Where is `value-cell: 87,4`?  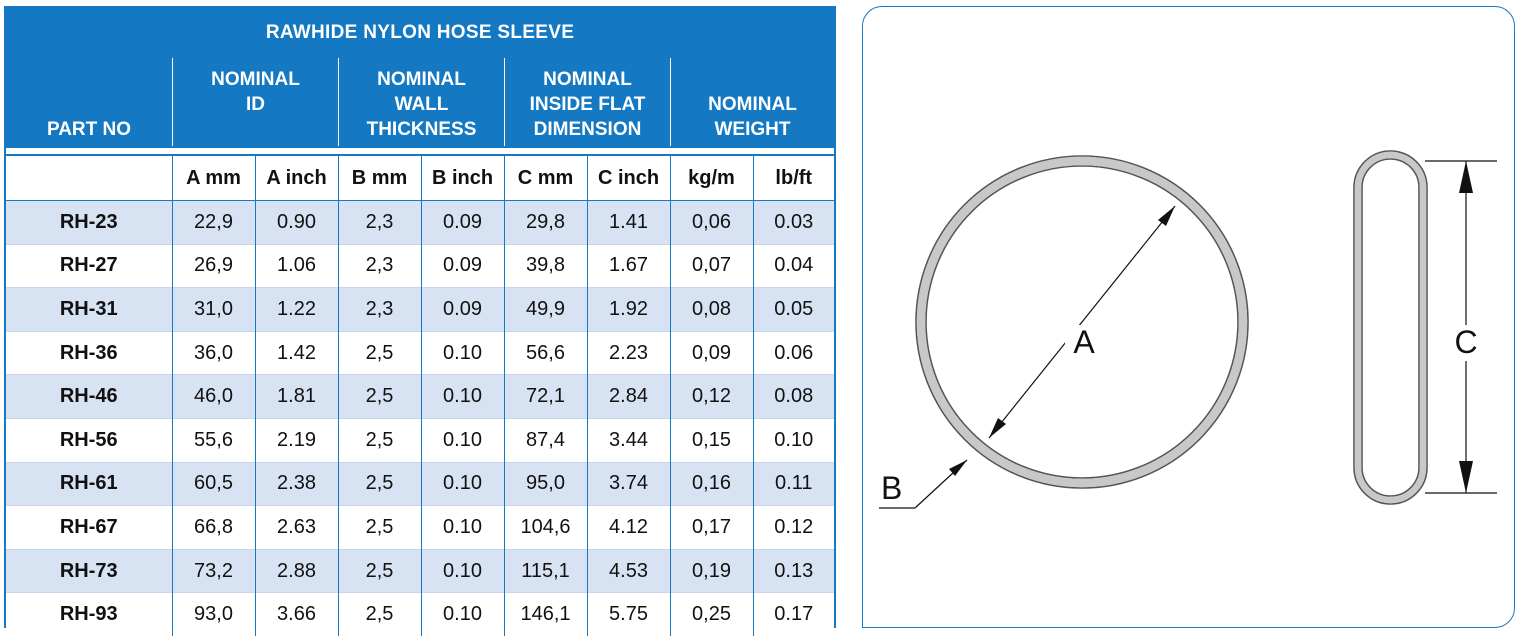
value-cell: 87,4 is located at coordinates (545, 440).